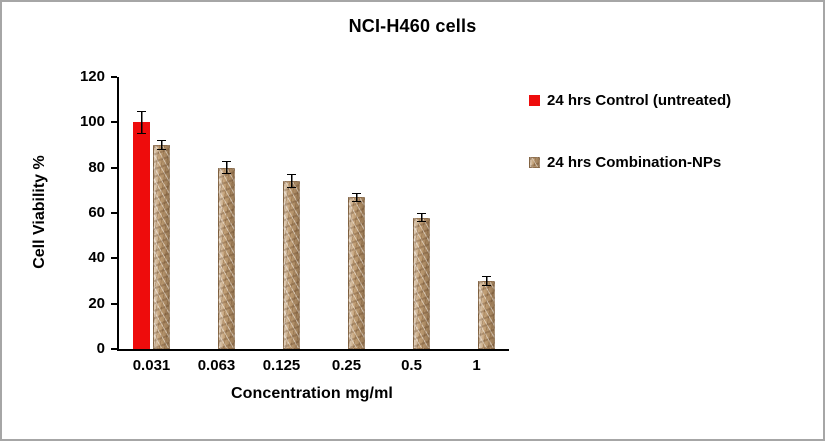  What do you see at coordinates (92, 76) in the screenshot?
I see `y-axis-tick-label: 120` at bounding box center [92, 76].